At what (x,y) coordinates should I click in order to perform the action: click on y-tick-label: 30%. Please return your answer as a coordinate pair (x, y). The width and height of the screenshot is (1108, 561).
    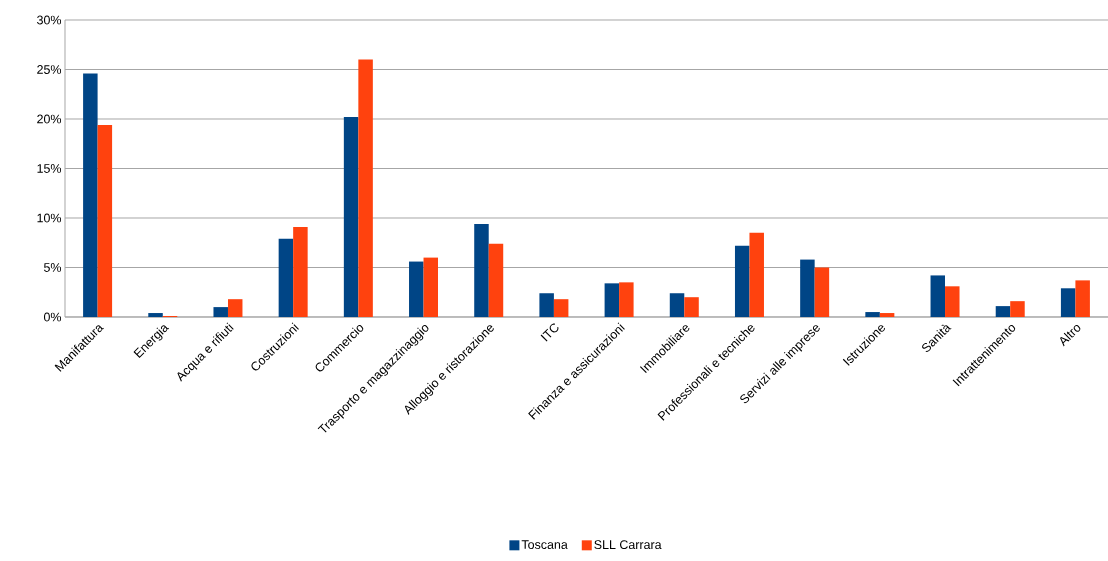
    Looking at the image, I should click on (49, 20).